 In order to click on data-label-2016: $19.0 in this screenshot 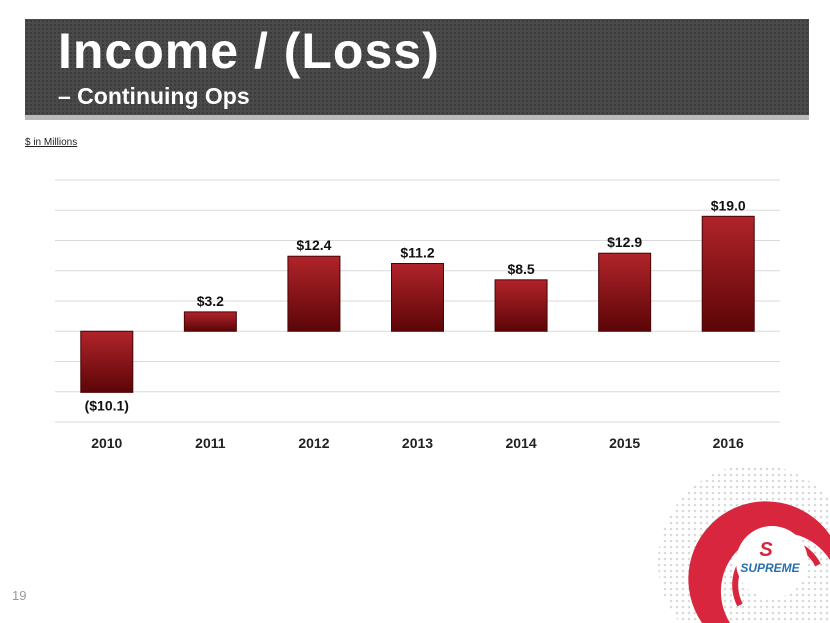, I will do `click(728, 205)`.